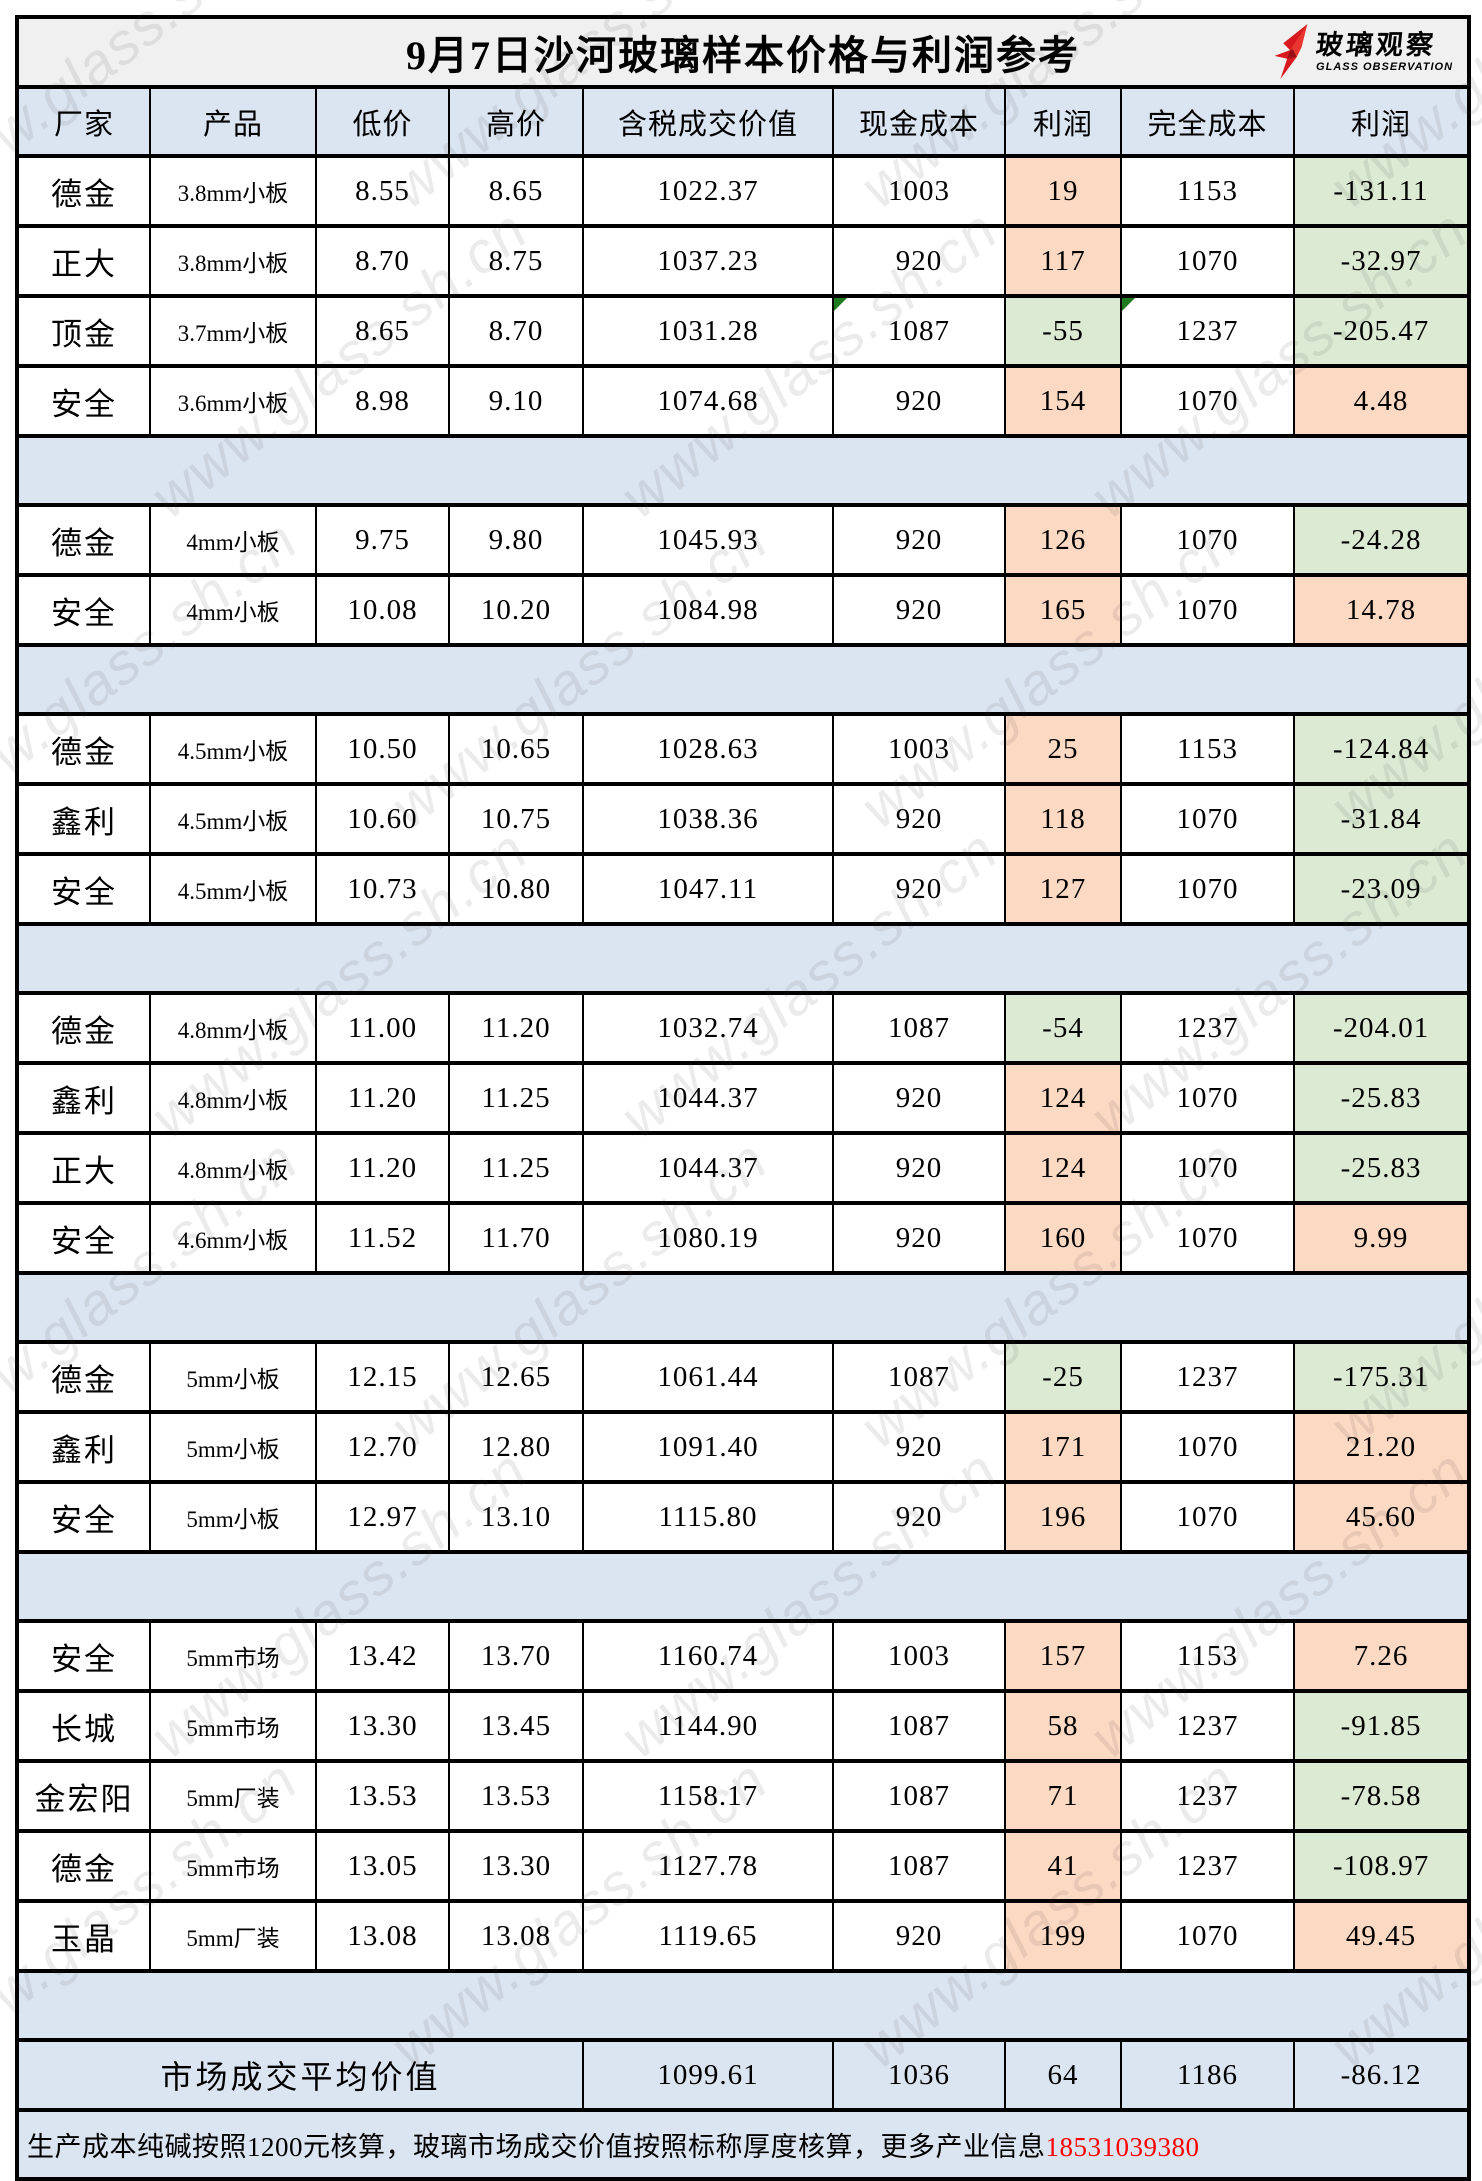  Describe the element at coordinates (1385, 66) in the screenshot. I see `logo-english-name: GLASS OBSERVATION` at that location.